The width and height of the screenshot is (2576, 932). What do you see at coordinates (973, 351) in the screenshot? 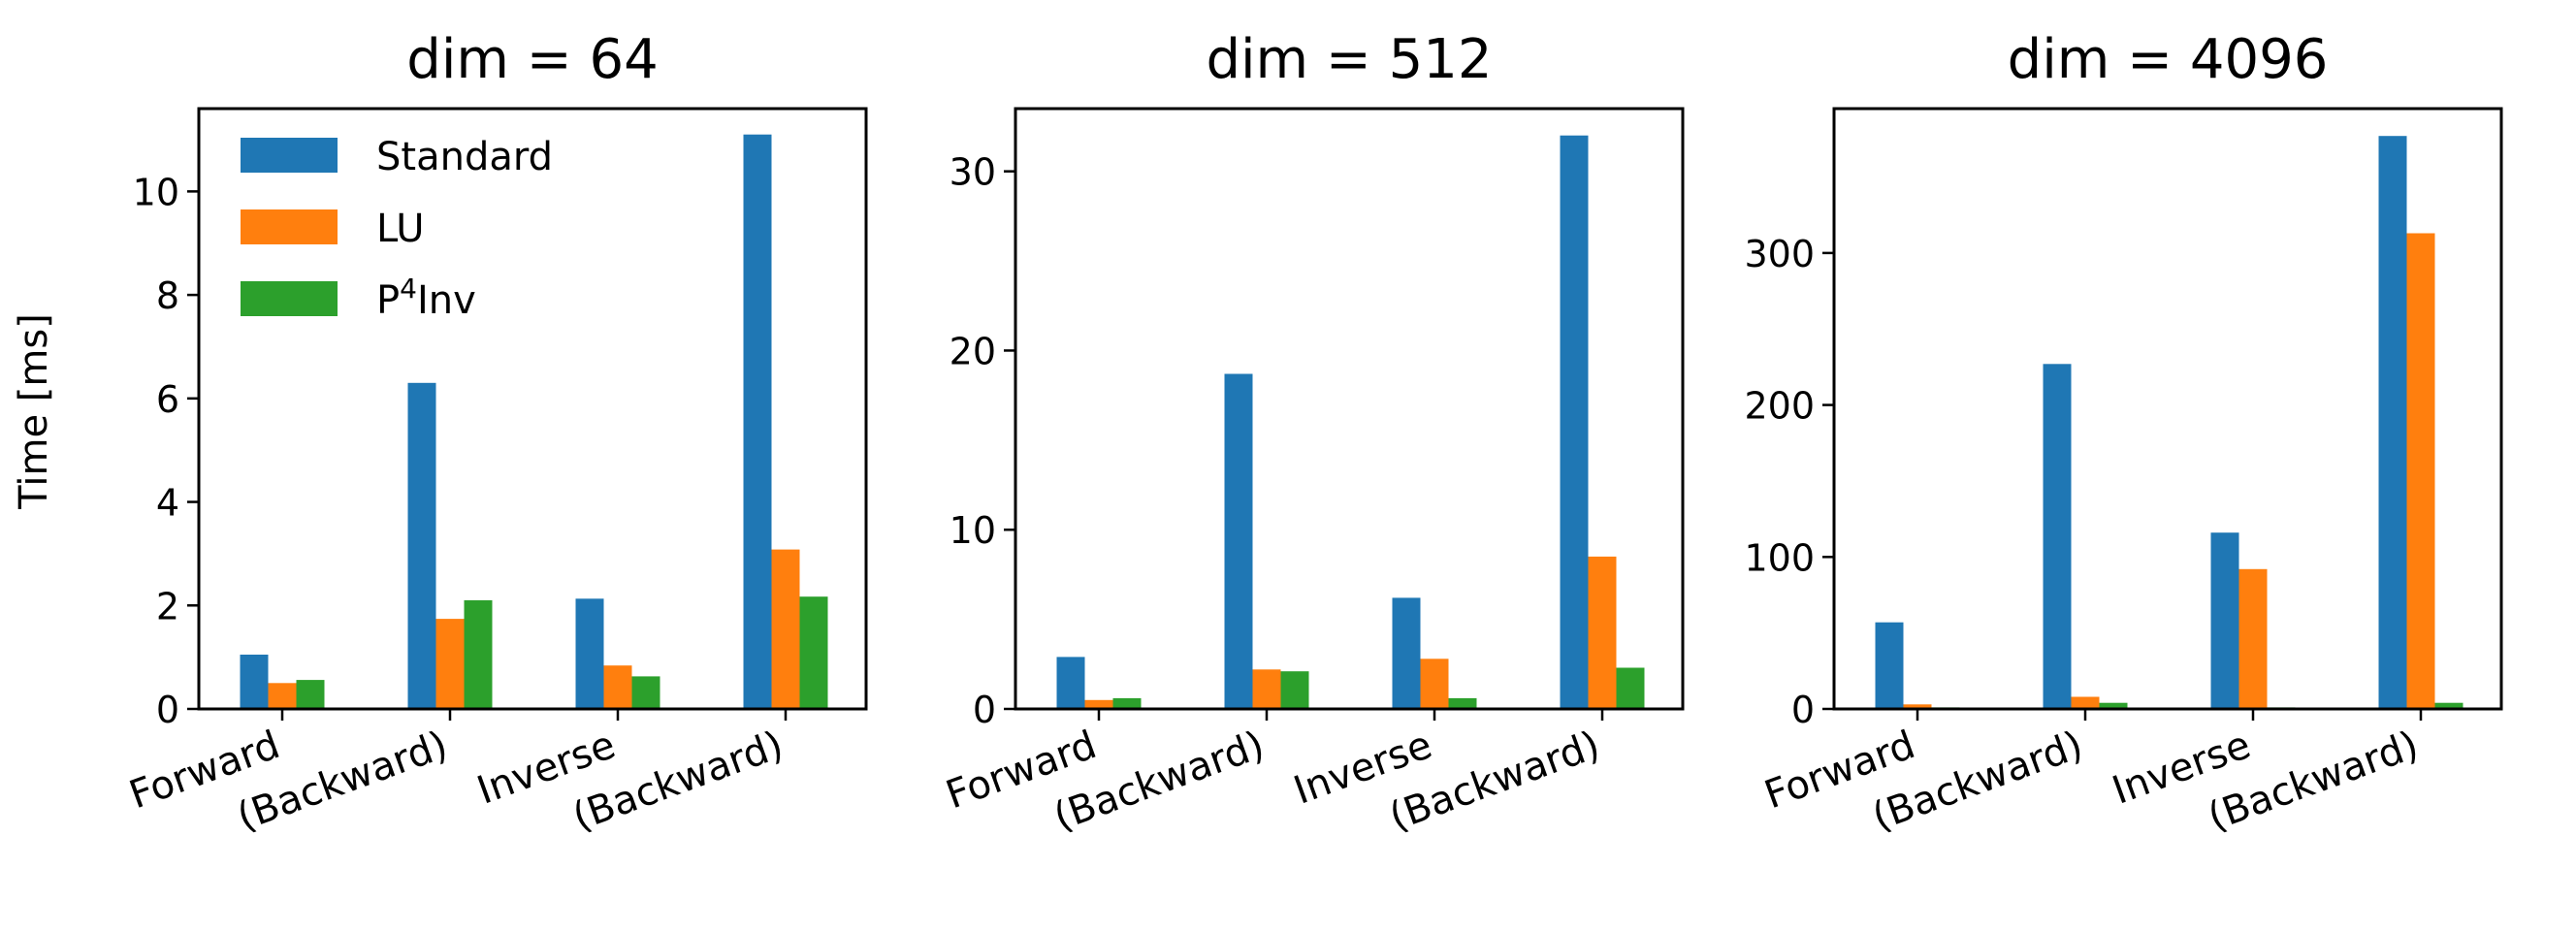
I see `y-tick-label: 20` at bounding box center [973, 351].